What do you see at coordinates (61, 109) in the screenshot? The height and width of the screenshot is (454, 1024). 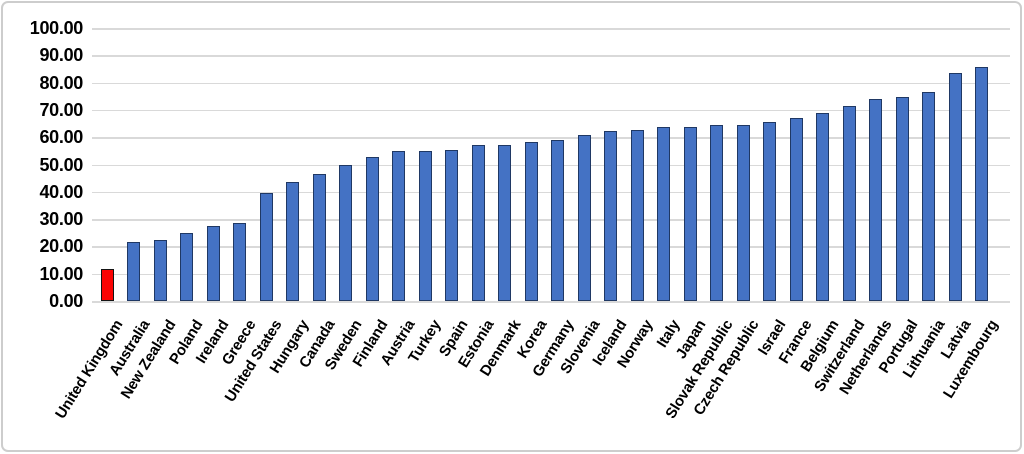 I see `y-axis-tick-label: 70.00` at bounding box center [61, 109].